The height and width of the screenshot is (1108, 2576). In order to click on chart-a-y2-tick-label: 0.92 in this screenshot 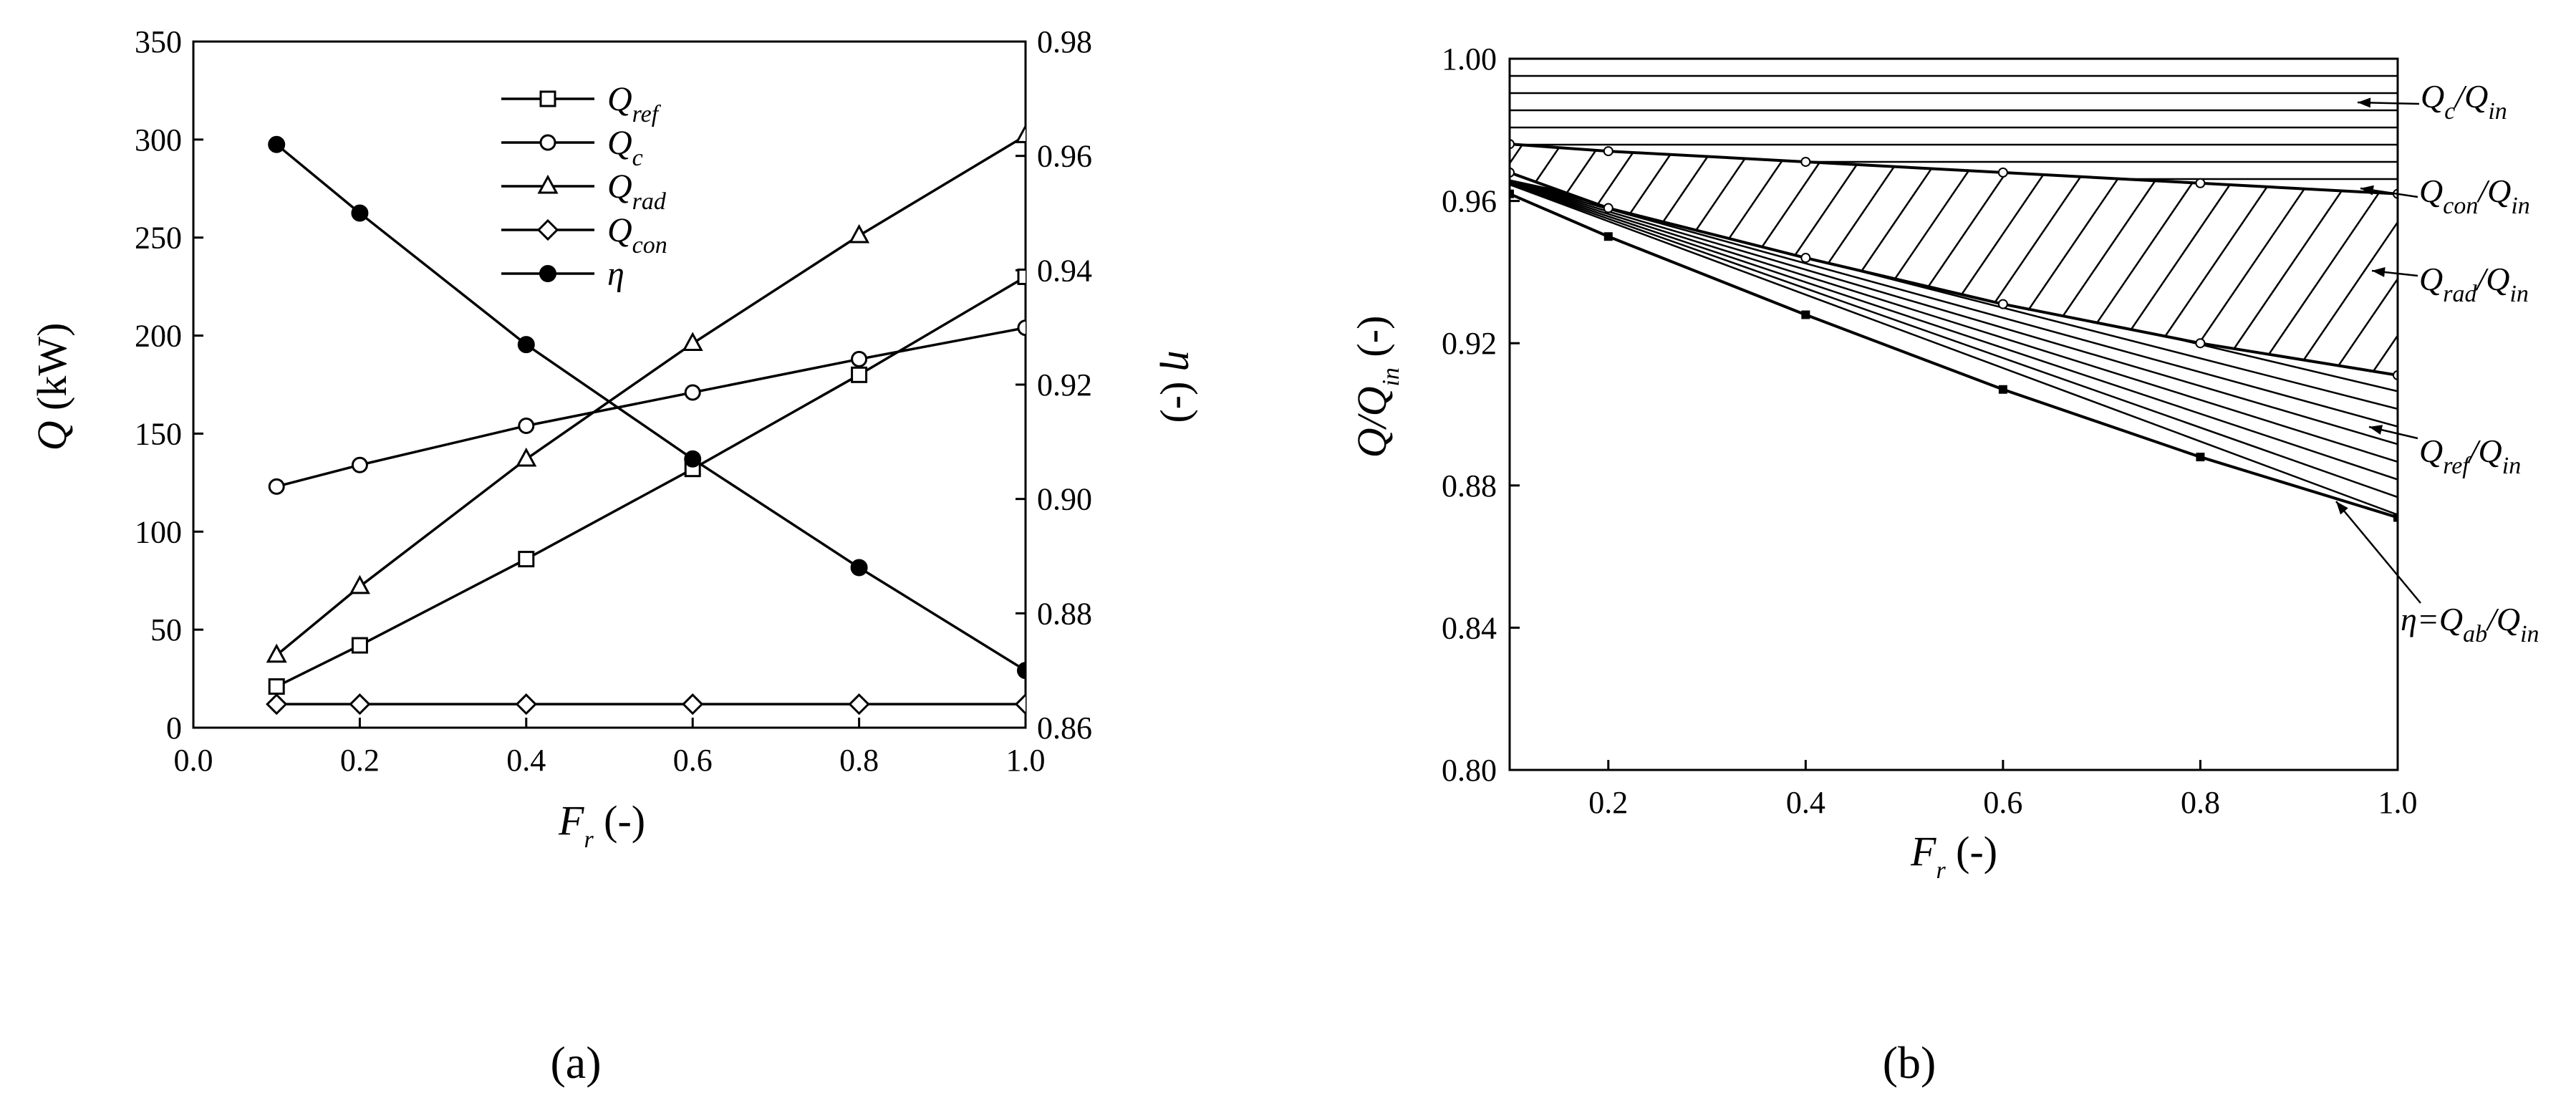, I will do `click(1064, 385)`.